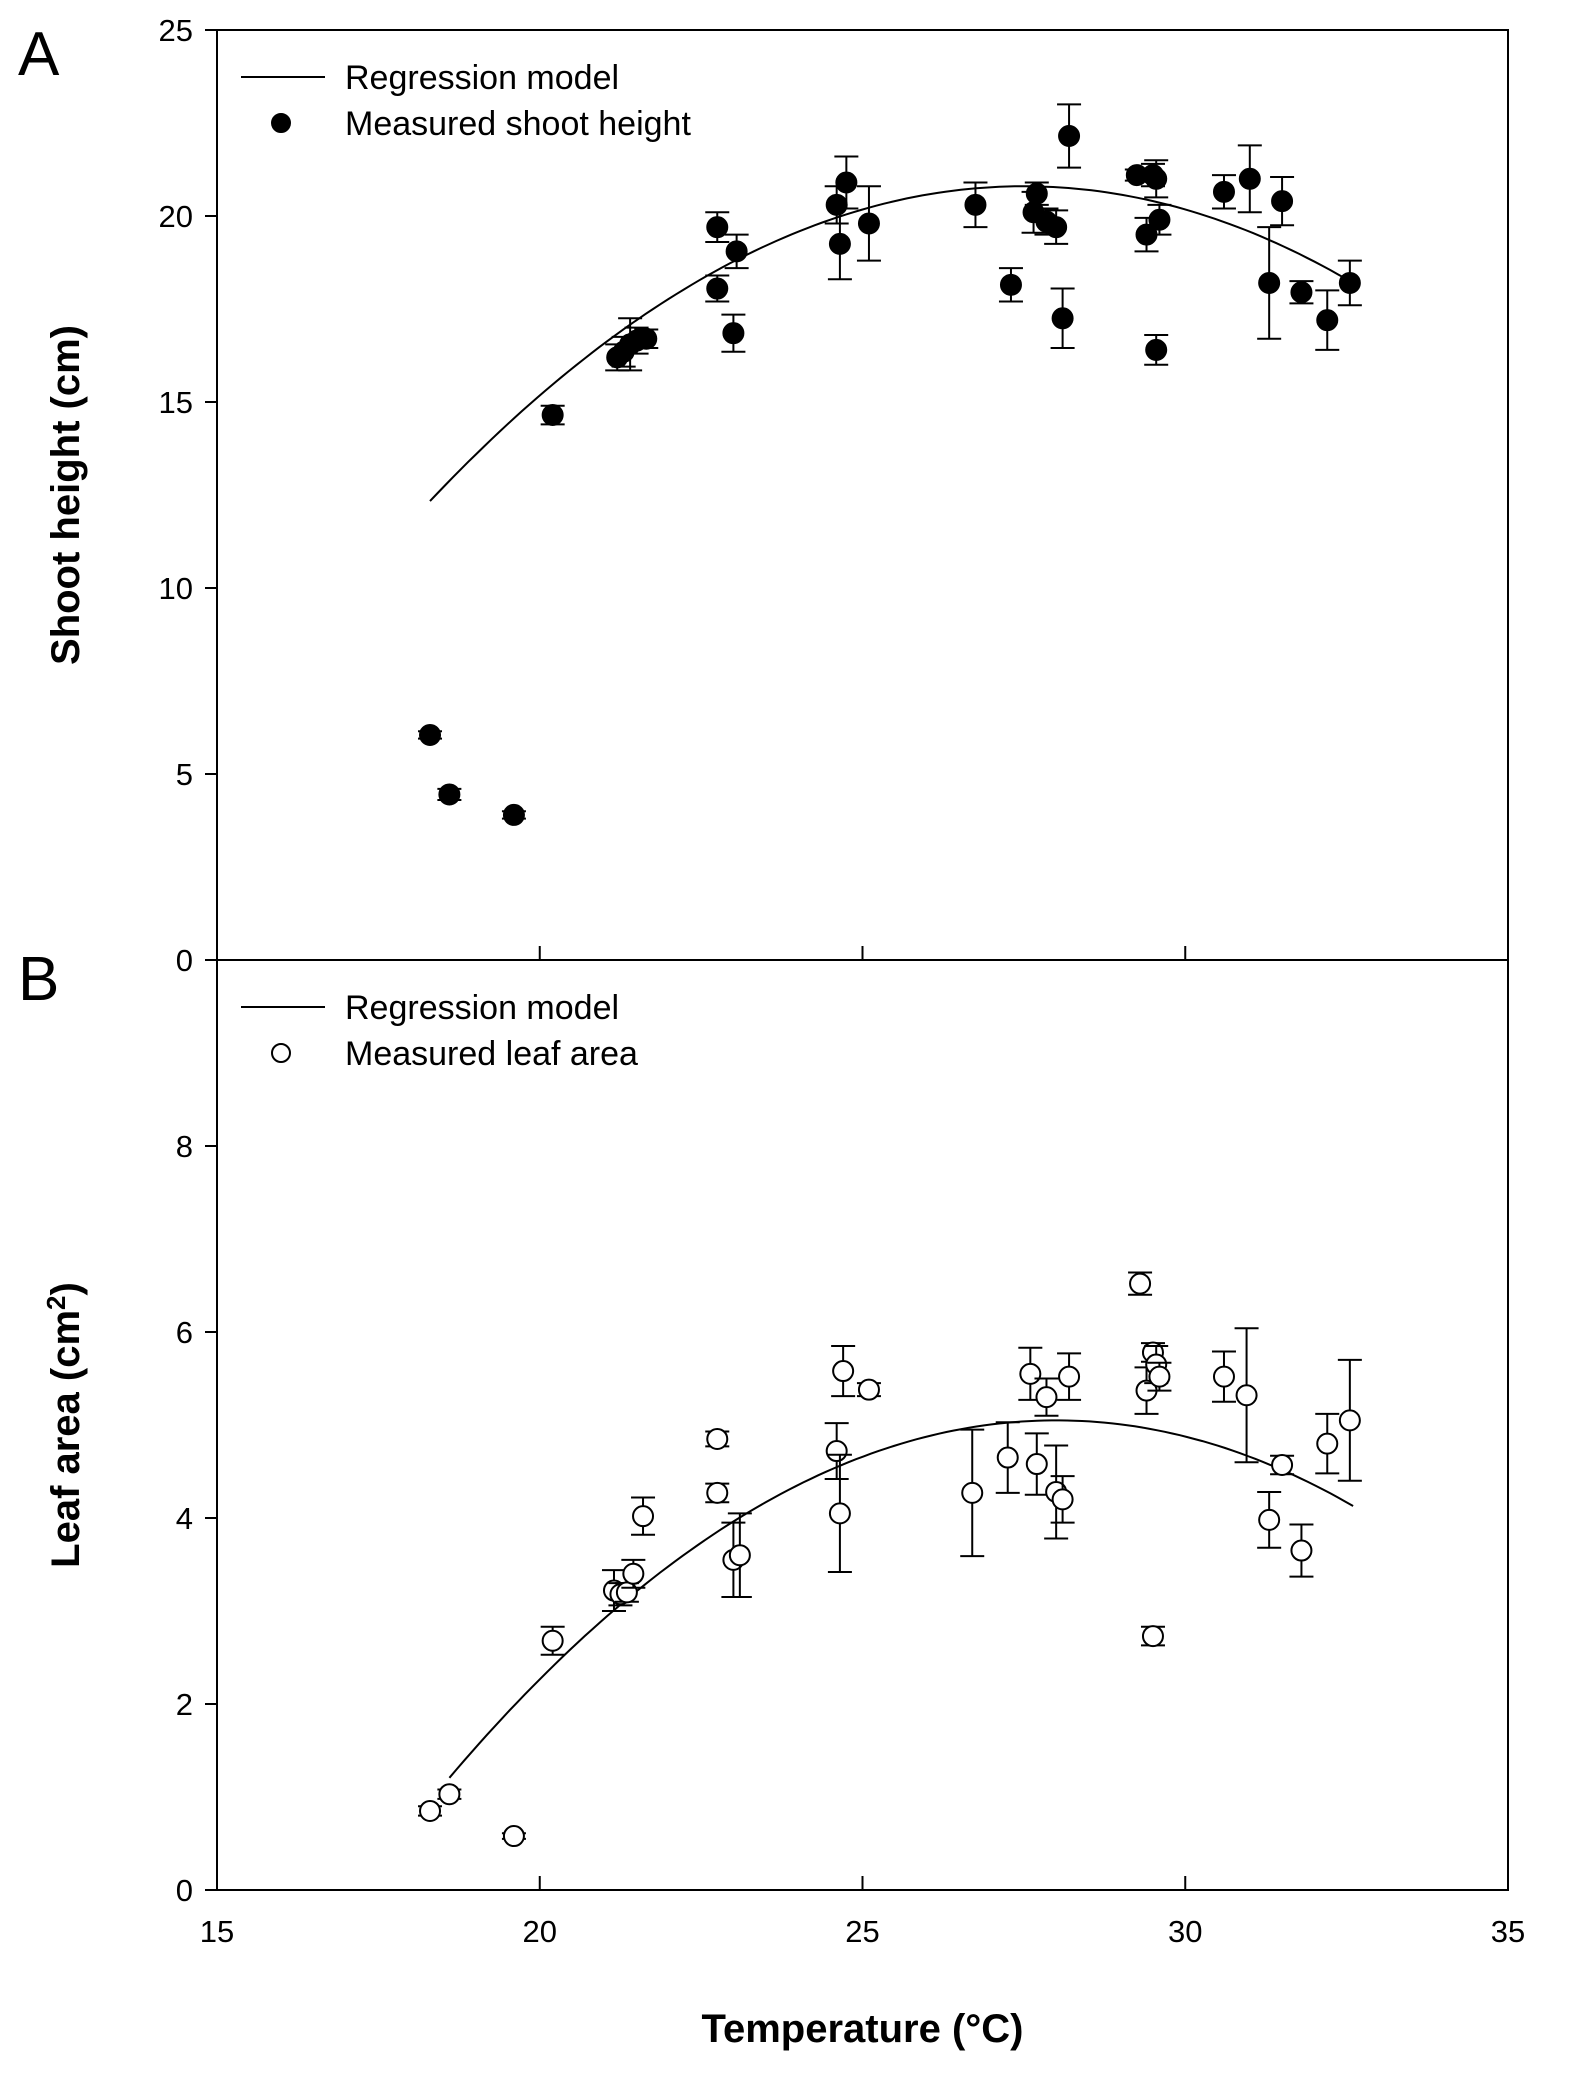 This screenshot has height=2096, width=1586. What do you see at coordinates (1185, 1931) in the screenshot?
I see `x-tick-label: 30` at bounding box center [1185, 1931].